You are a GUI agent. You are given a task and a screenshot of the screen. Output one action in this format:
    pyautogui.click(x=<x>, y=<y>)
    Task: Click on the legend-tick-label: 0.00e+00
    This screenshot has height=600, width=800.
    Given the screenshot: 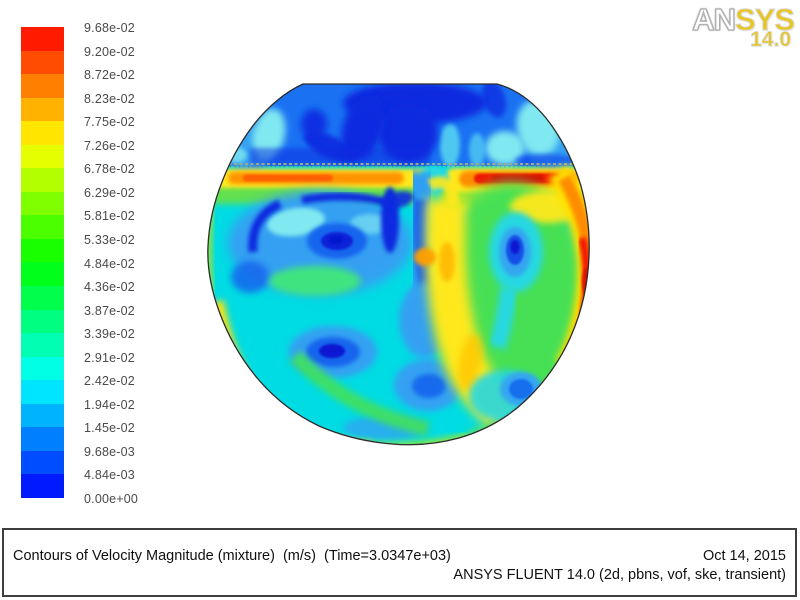 What is the action you would take?
    pyautogui.click(x=111, y=499)
    